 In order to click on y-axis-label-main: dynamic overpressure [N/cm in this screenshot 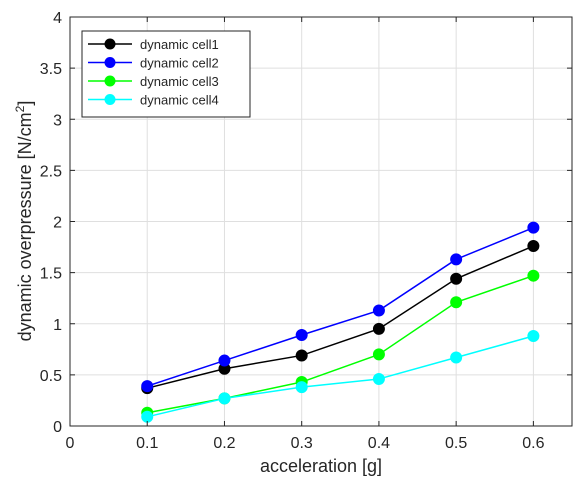, I will do `click(25, 226)`.